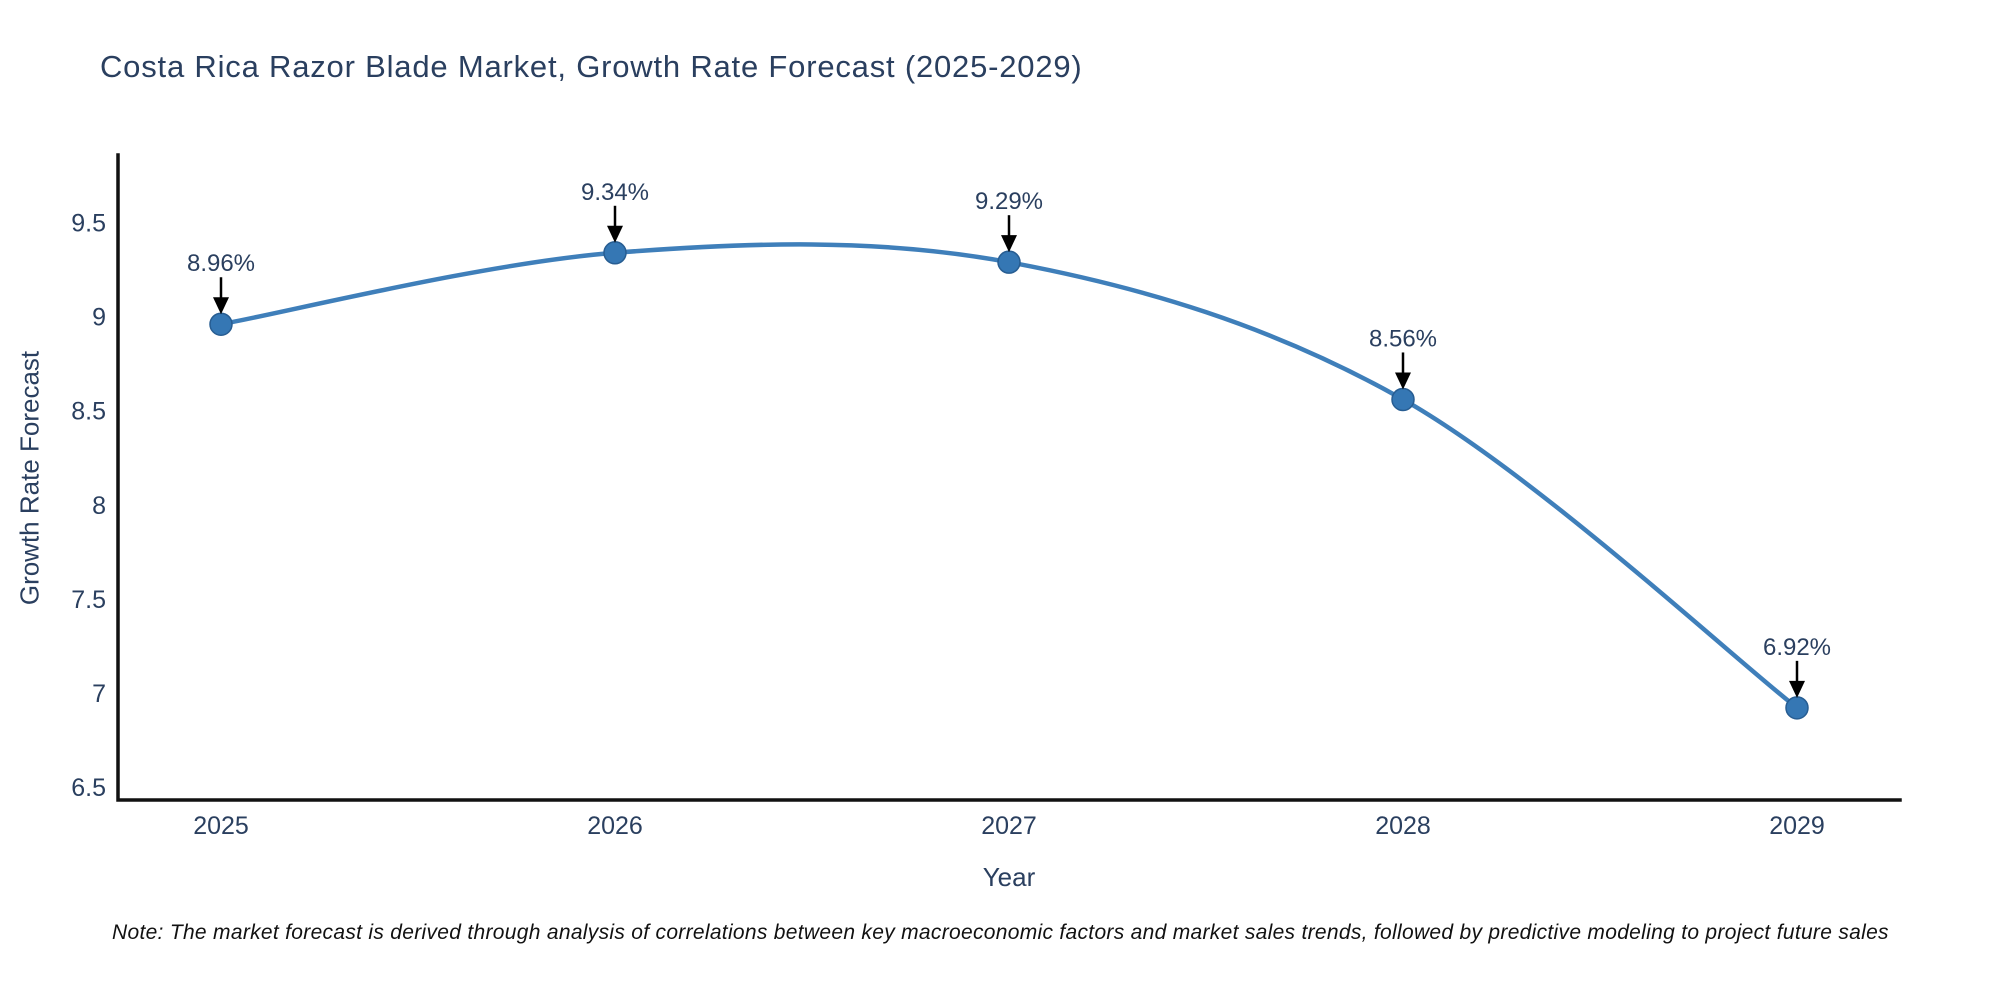 The image size is (2000, 1000). Describe the element at coordinates (1403, 826) in the screenshot. I see `x-tick-label: 2028` at that location.